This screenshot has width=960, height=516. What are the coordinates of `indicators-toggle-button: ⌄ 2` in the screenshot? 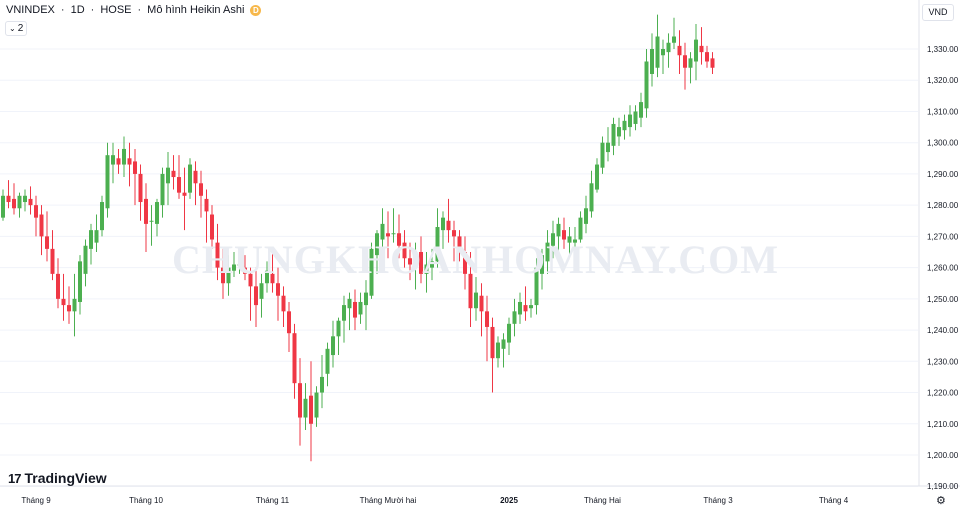 It's located at (16, 28).